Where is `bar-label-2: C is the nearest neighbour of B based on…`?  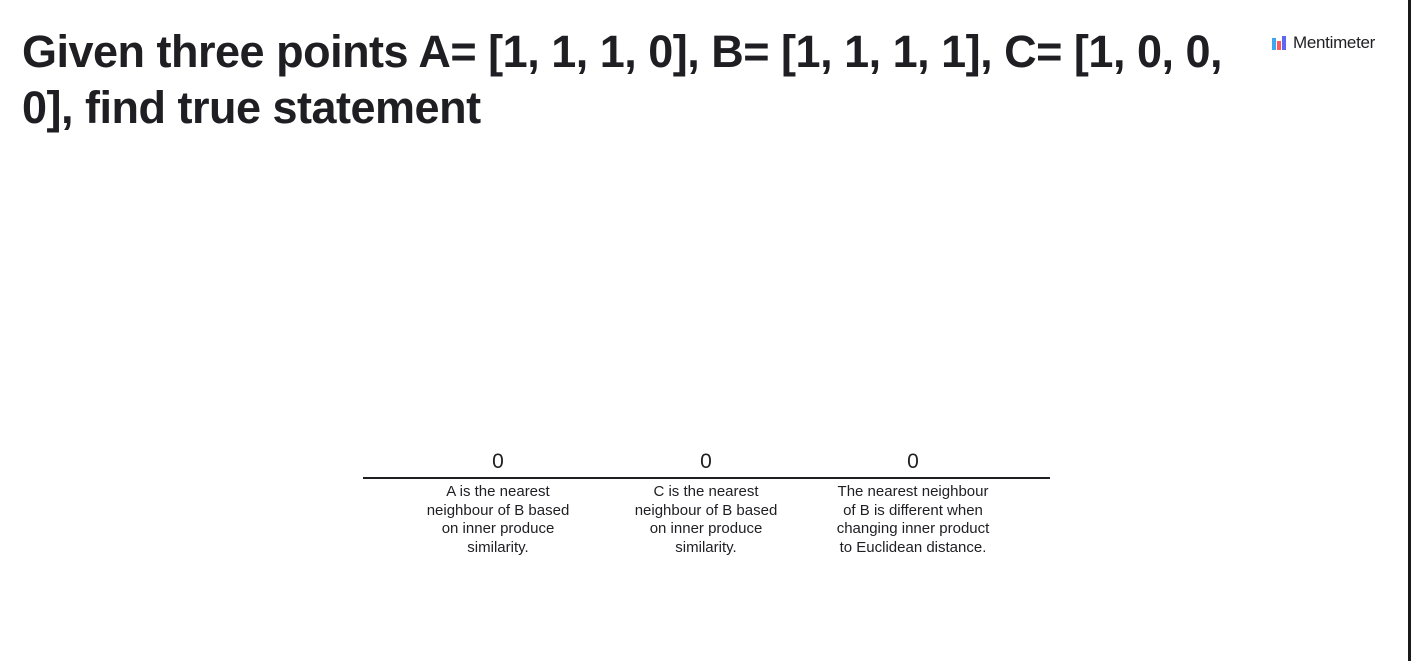
bar-label-2: C is the nearest neighbour of B based on… is located at coordinates (706, 519).